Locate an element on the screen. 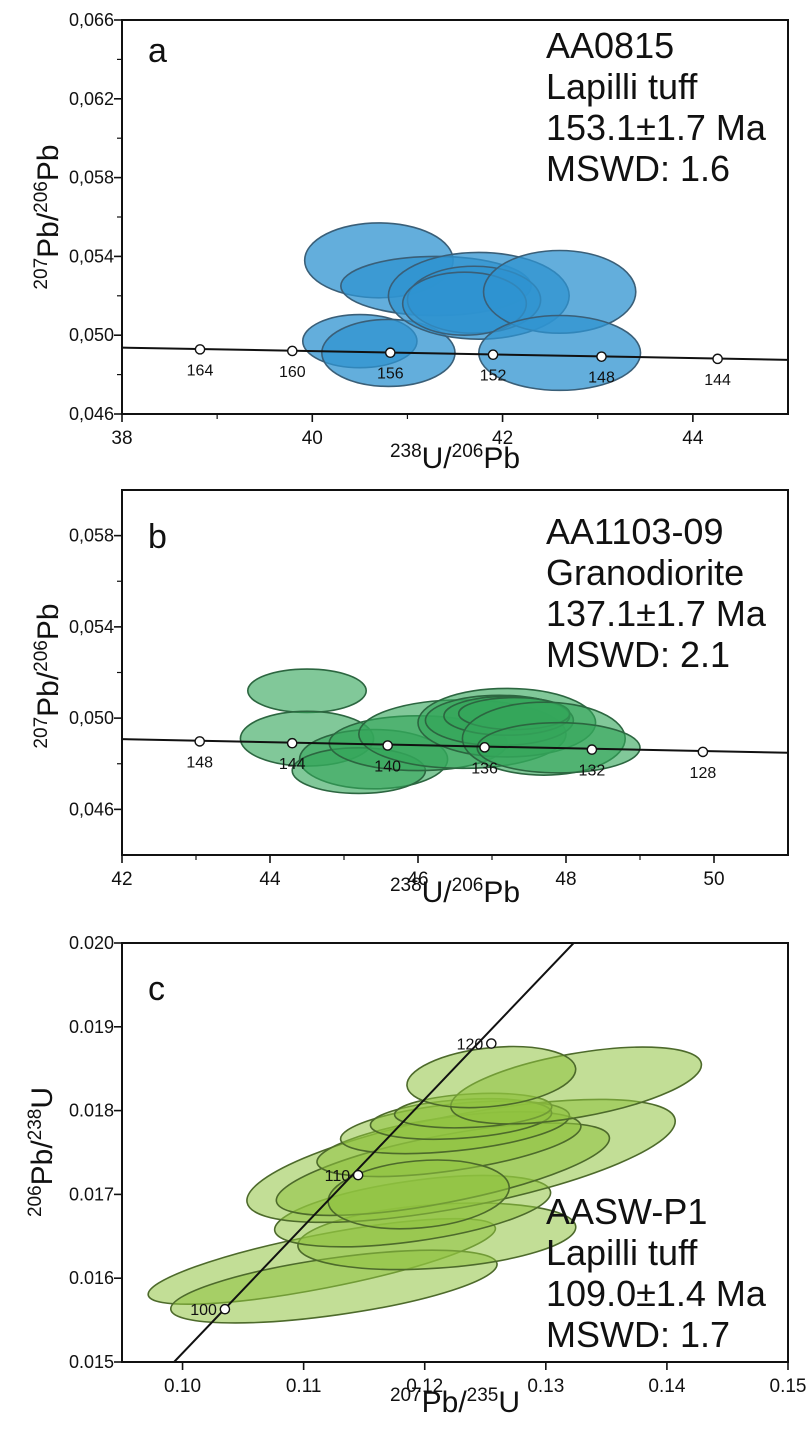 The width and height of the screenshot is (812, 1442). x-axis-label-text: U is located at coordinates (509, 1402).